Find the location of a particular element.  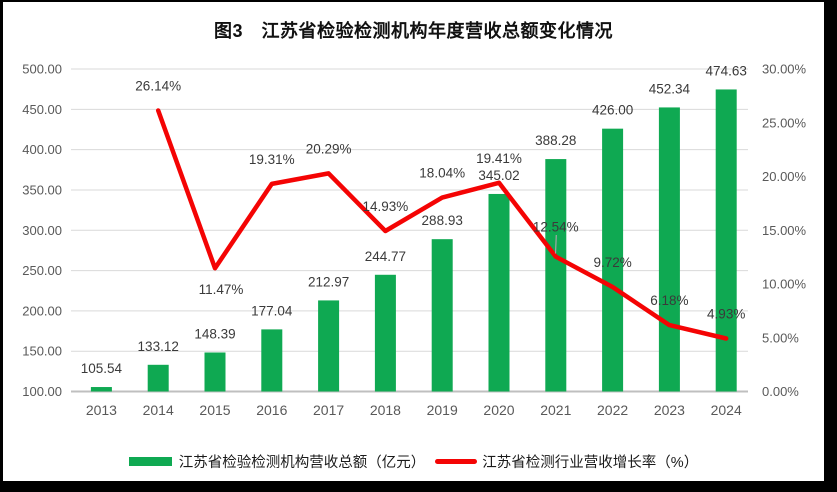

y-axis-left-tick-label: 250.00 is located at coordinates (42, 270).